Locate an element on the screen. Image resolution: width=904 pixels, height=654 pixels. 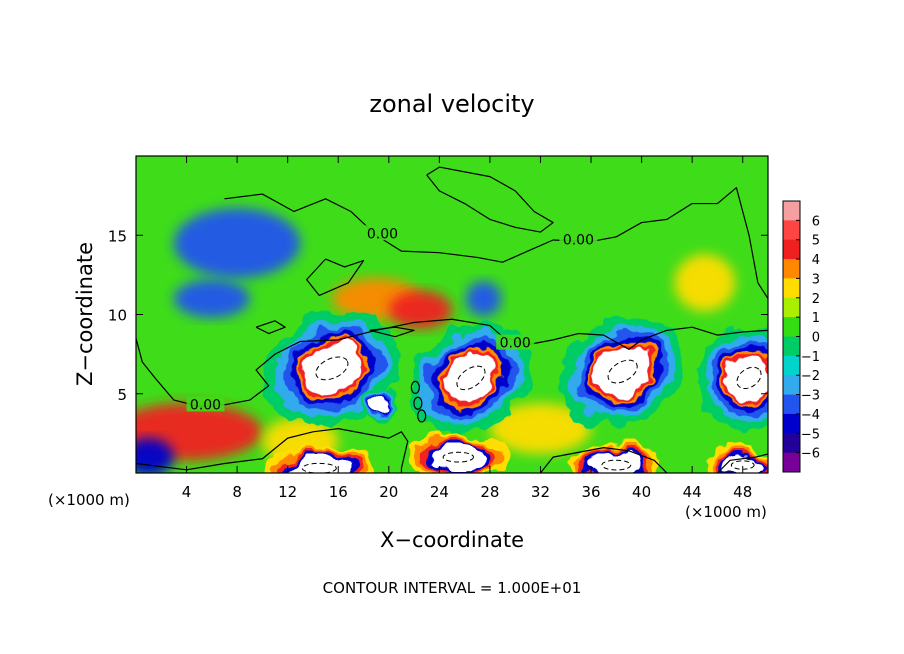
colorbar-tick-label: 4 is located at coordinates (816, 260).